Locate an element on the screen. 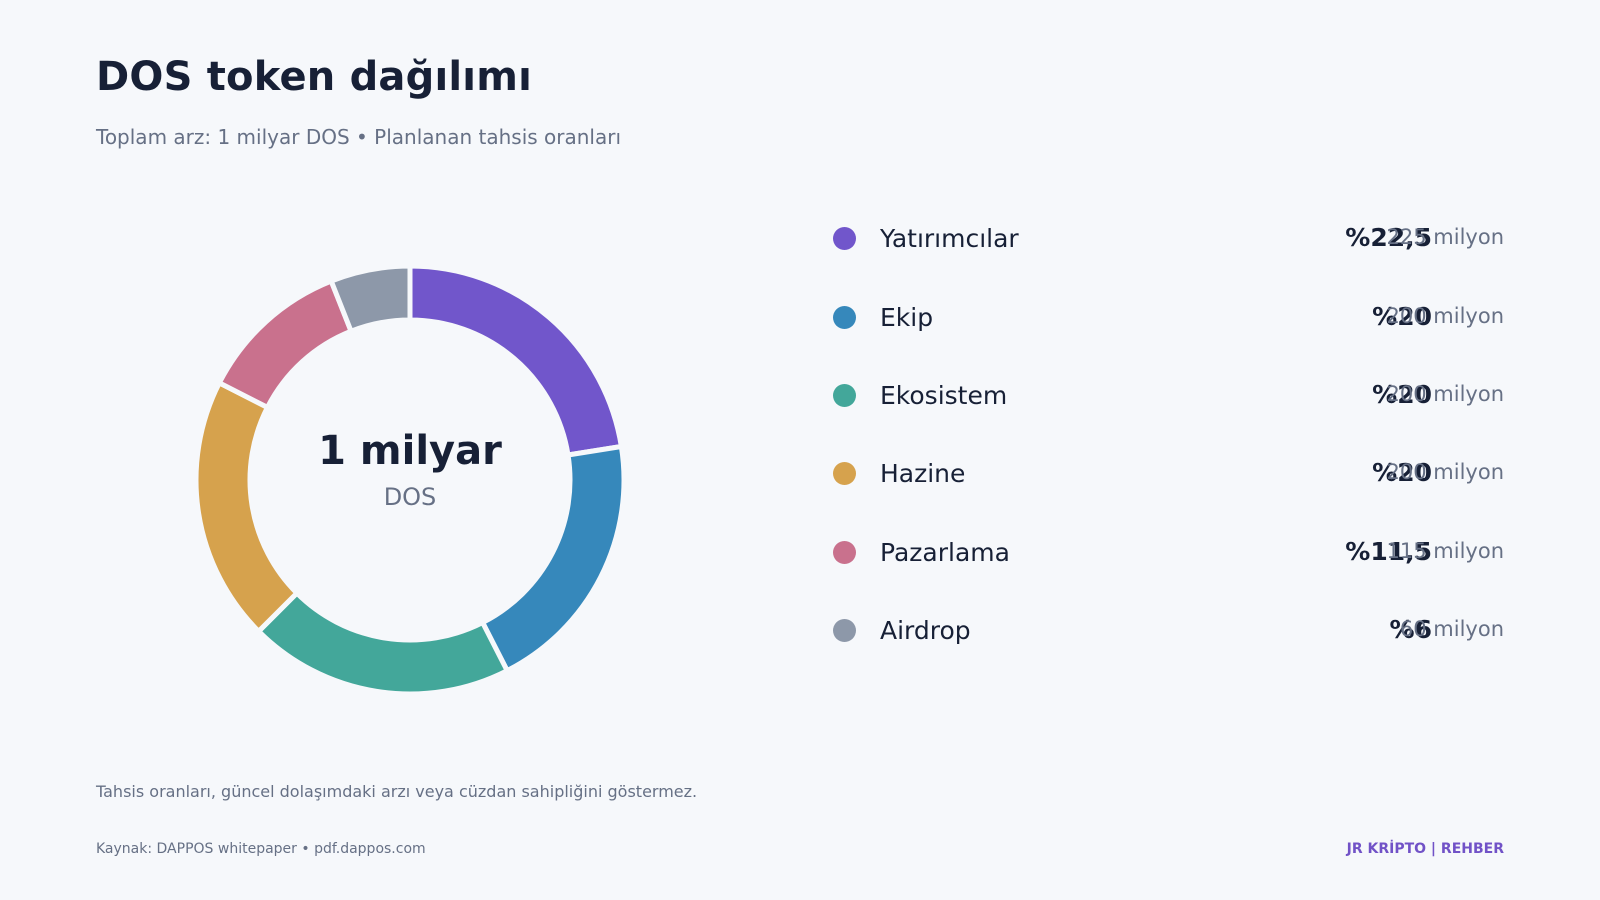 The image size is (1600, 900). legend-label: Pazarlama is located at coordinates (945, 552).